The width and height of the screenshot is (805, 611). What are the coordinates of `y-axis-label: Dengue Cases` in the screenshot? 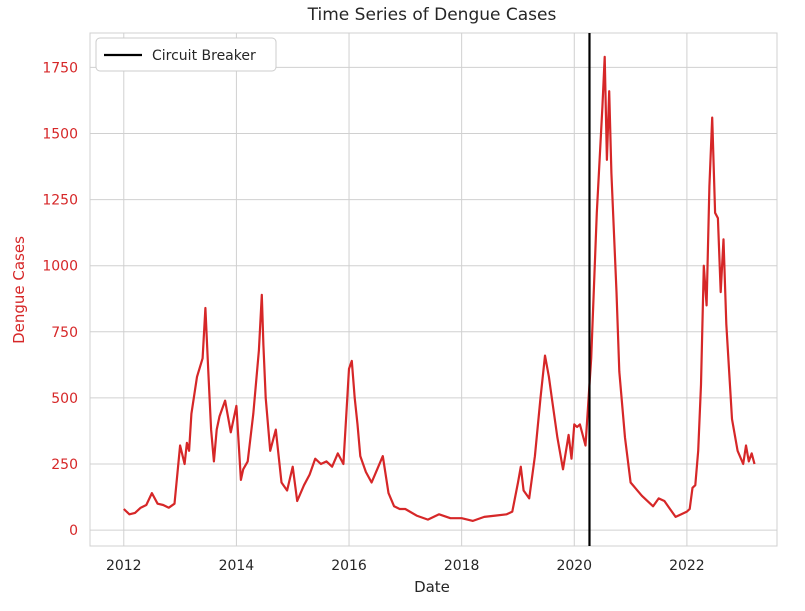 It's located at (19, 290).